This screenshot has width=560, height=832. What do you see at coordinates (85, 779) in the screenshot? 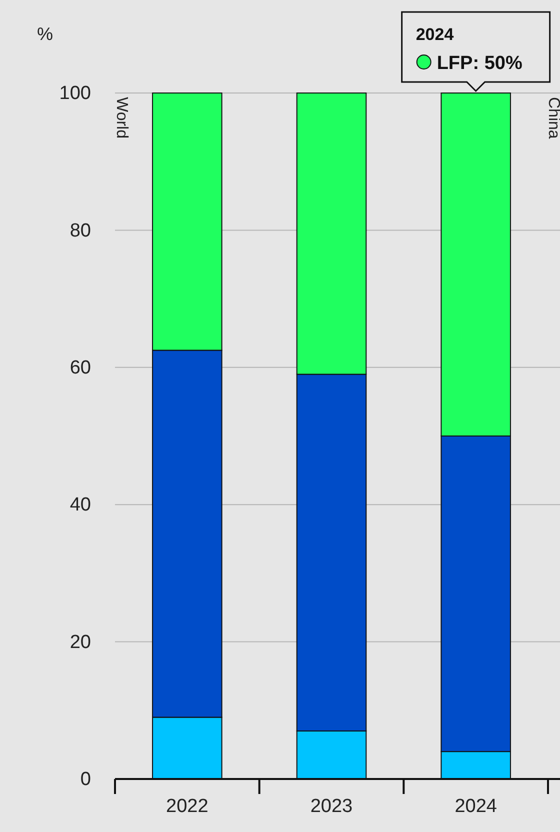
I see `y-tick-label: 0` at bounding box center [85, 779].